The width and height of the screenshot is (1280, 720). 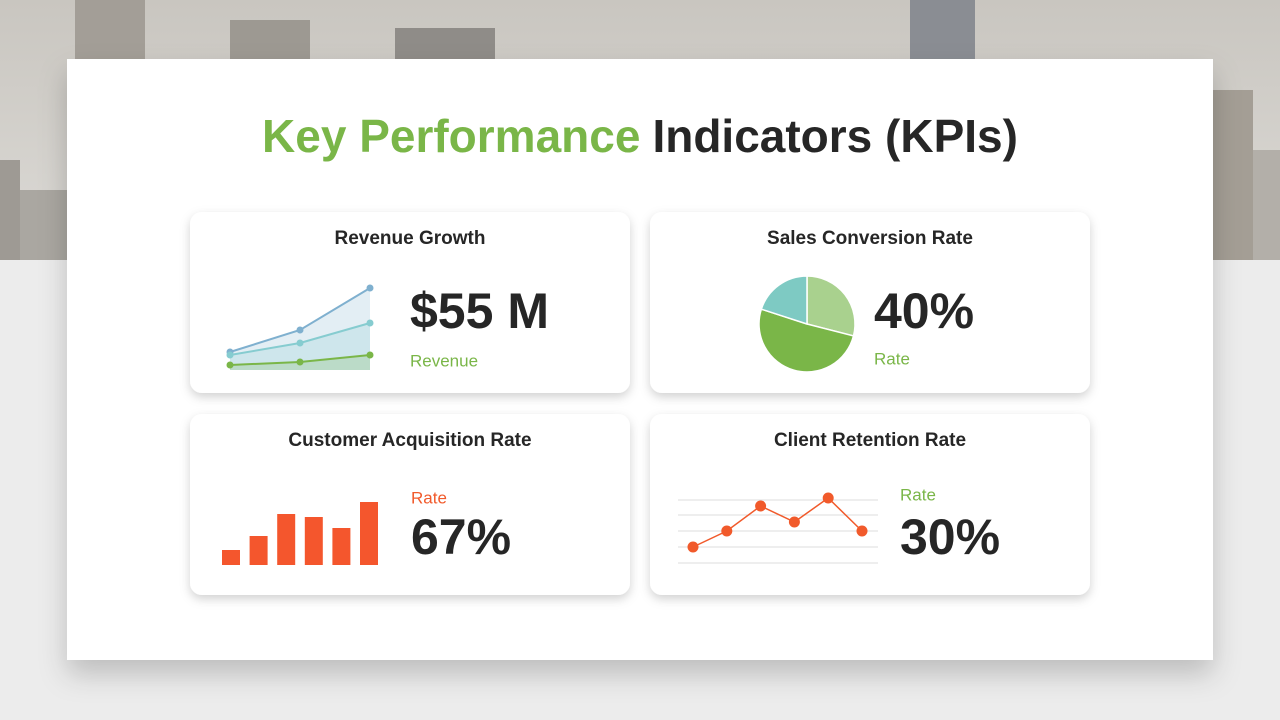 I want to click on kpi-value: 40%, so click(x=924, y=311).